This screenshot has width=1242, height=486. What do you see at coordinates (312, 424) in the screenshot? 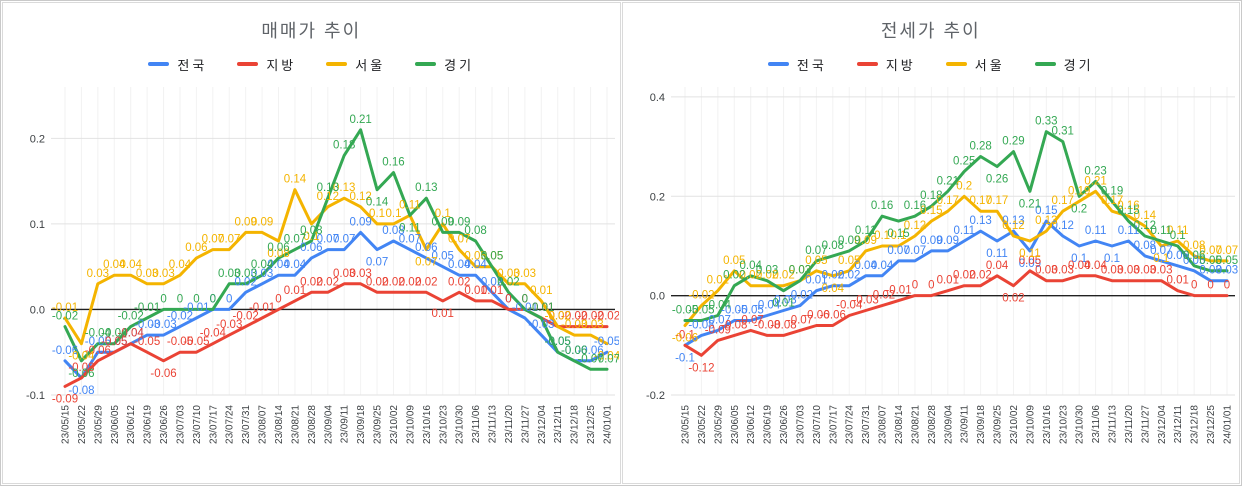
I see `x-axis-tick-label: 23/08/28` at bounding box center [312, 424].